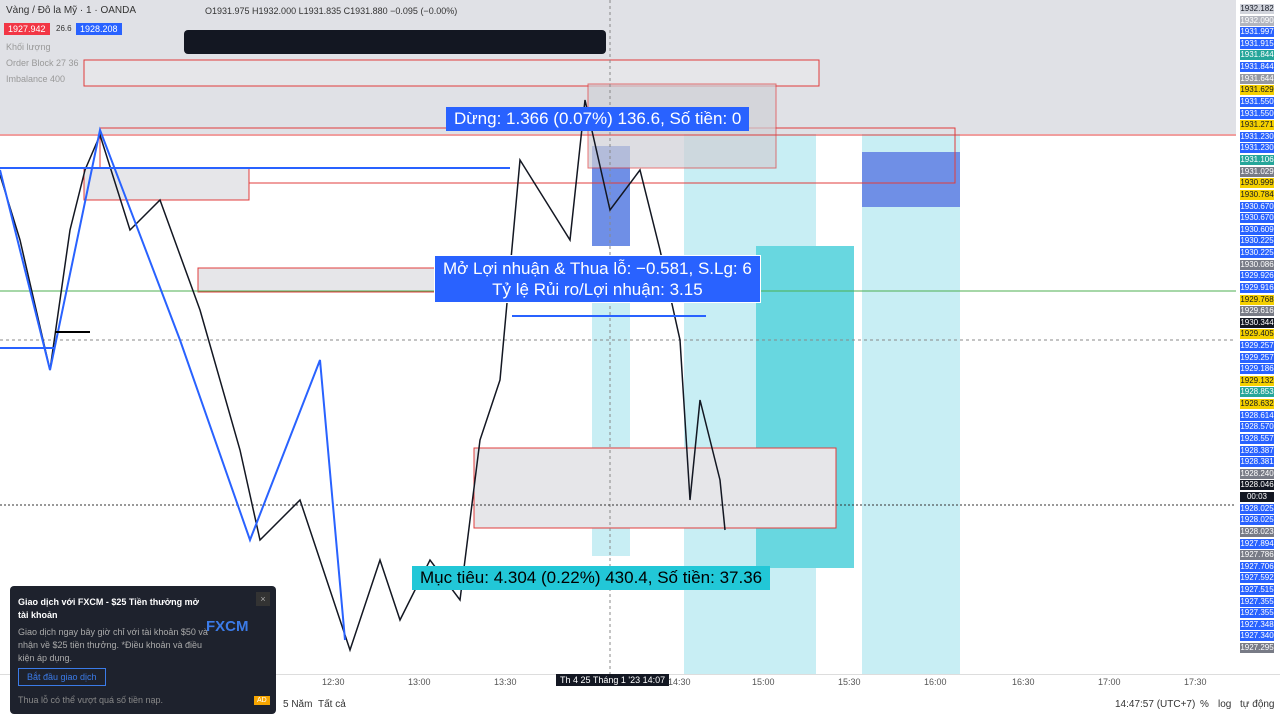 Image resolution: width=1280 pixels, height=718 pixels. I want to click on spread: 26.6, so click(64, 28).